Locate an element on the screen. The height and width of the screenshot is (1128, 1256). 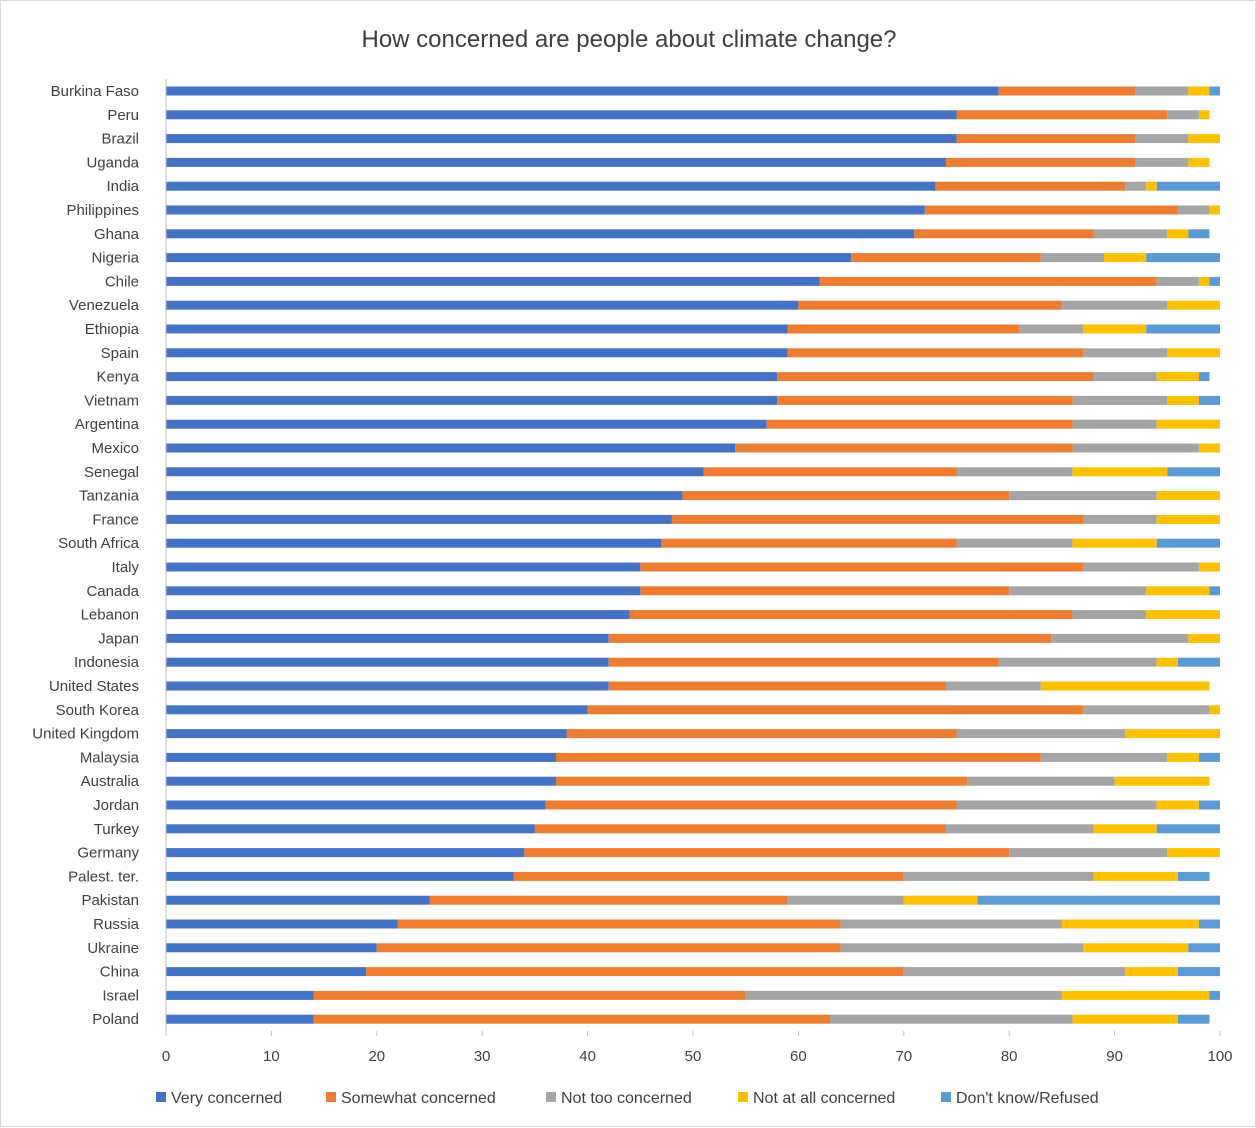
category-label: Indonesia is located at coordinates (107, 662).